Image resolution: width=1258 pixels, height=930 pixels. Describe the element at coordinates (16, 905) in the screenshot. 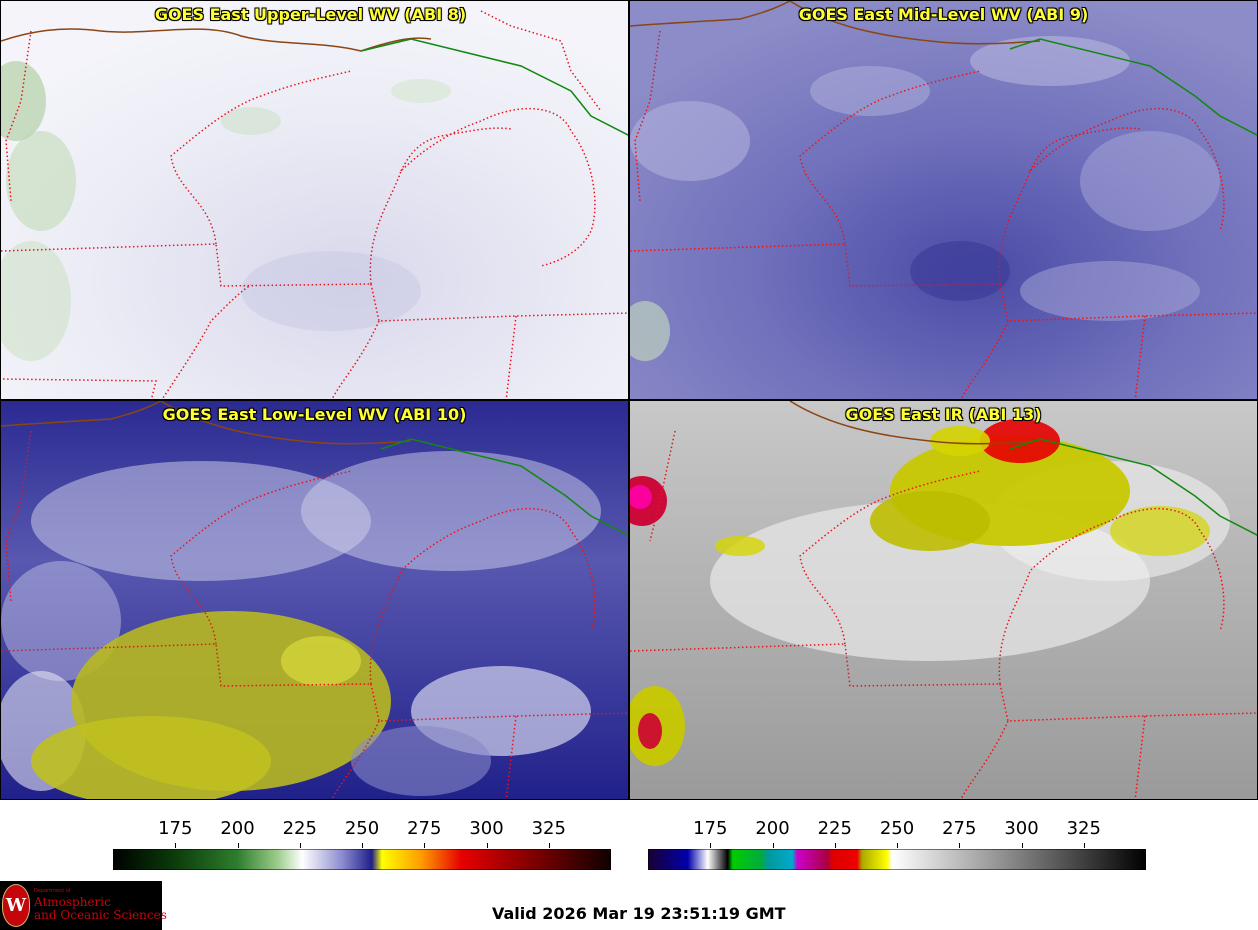

I see `uw-seal-icon: W` at that location.